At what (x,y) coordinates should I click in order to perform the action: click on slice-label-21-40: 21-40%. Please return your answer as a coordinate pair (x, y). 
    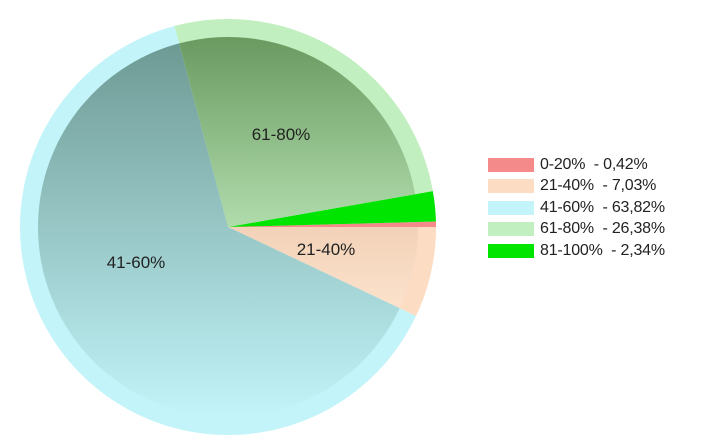
    Looking at the image, I should click on (326, 249).